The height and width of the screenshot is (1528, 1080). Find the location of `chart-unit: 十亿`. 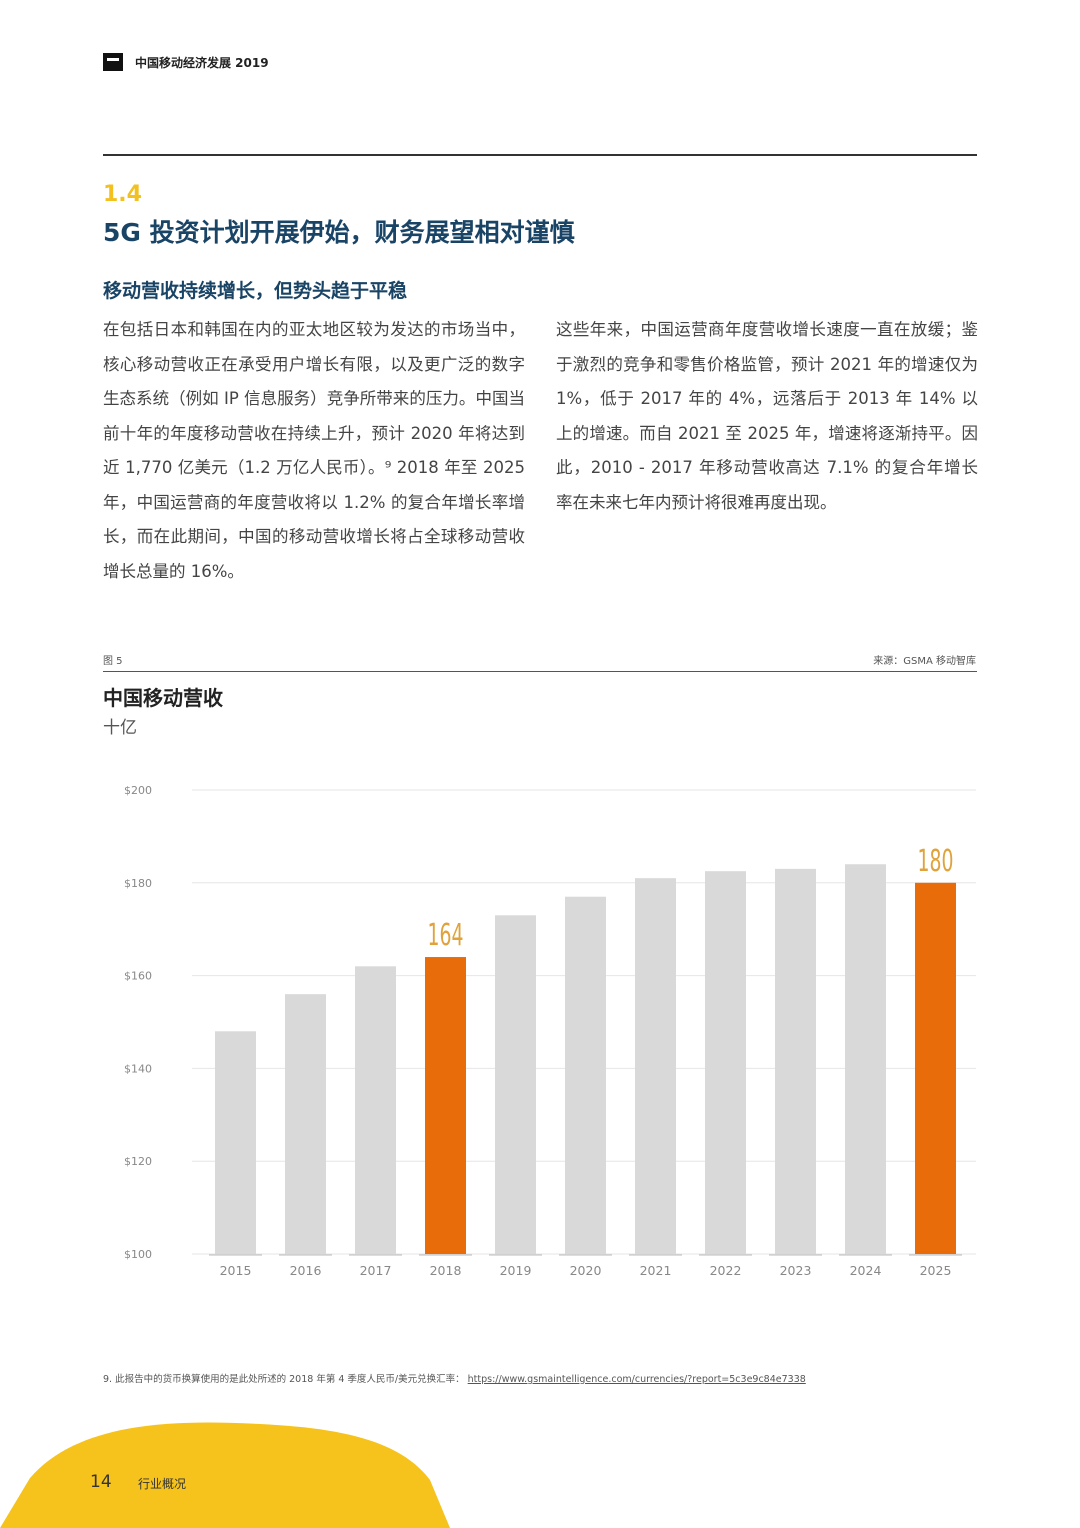

chart-unit: 十亿 is located at coordinates (120, 728).